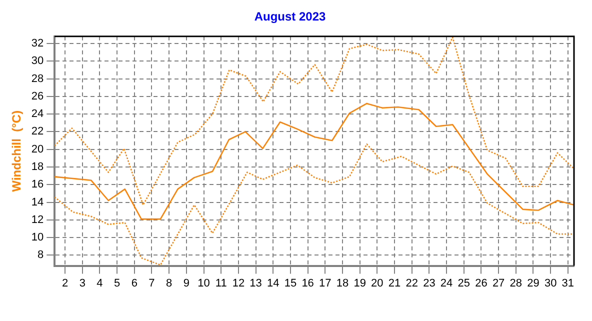 This screenshot has width=592, height=321. I want to click on y-tick-label: 24, so click(37, 114).